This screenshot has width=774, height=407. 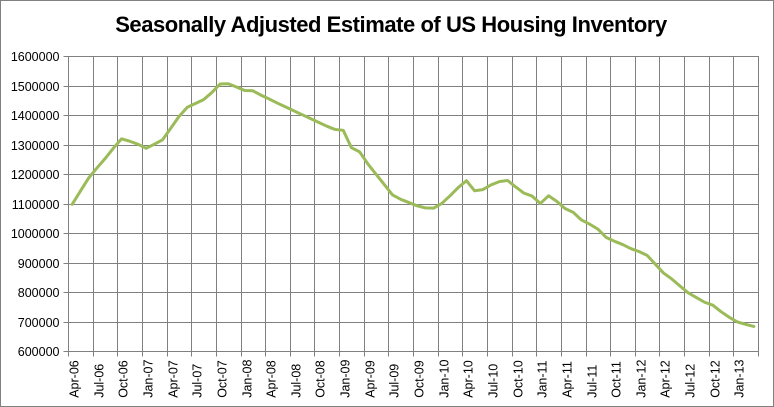 What do you see at coordinates (371, 379) in the screenshot?
I see `svg-text: Apr-09` at bounding box center [371, 379].